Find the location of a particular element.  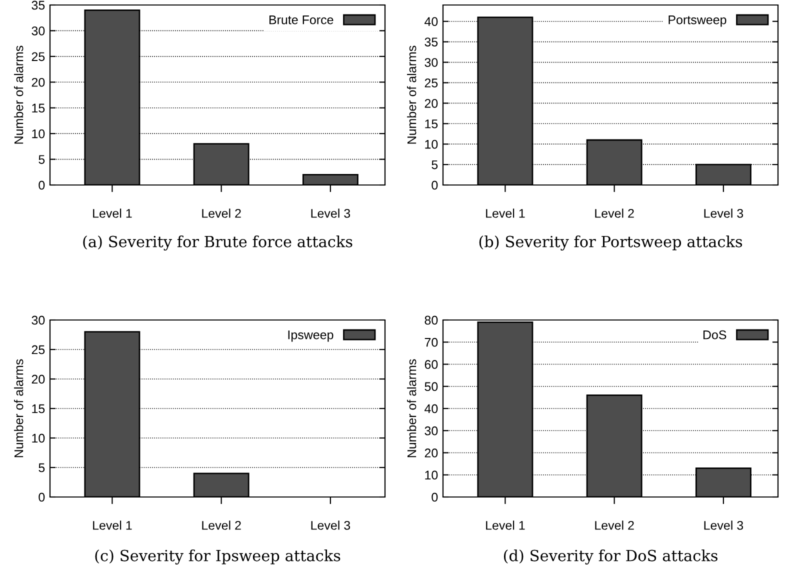

legend-label: Ipsweep is located at coordinates (311, 336).